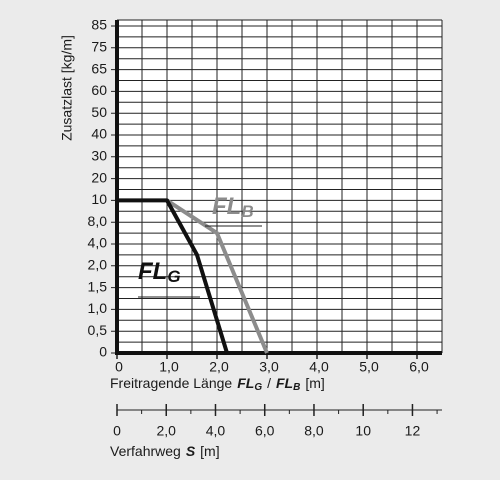 The image size is (500, 480). I want to click on s-tick-label: 0, so click(117, 431).